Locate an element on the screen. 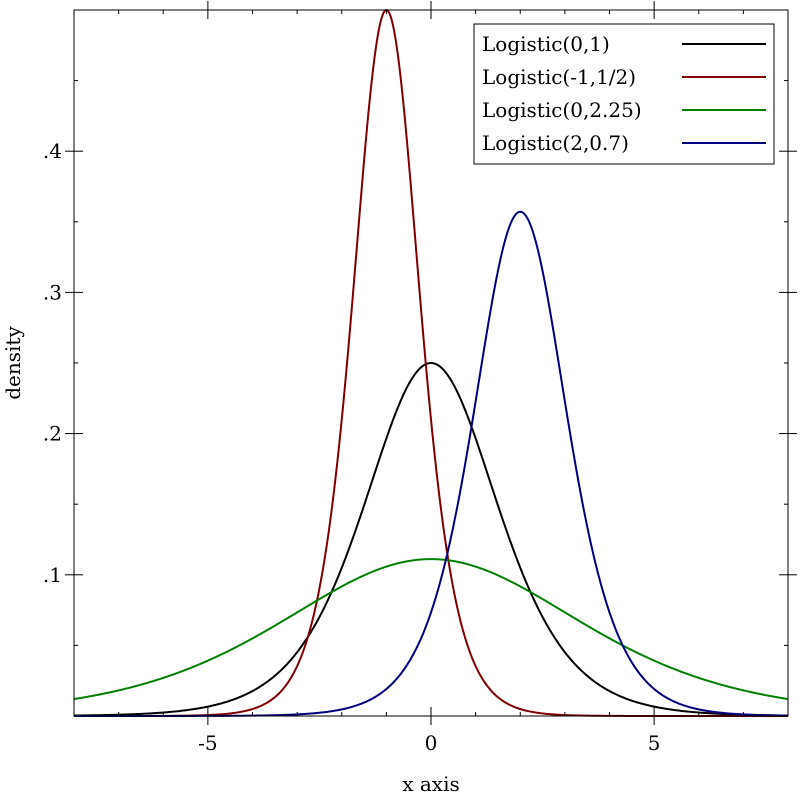 The height and width of the screenshot is (800, 800). x-tick-label: -5 is located at coordinates (207, 743).